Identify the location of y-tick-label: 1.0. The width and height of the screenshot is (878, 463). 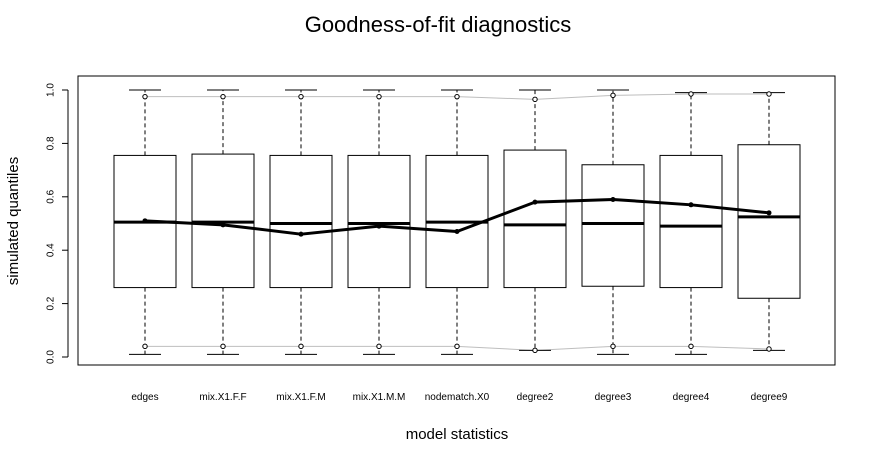
(51, 90).